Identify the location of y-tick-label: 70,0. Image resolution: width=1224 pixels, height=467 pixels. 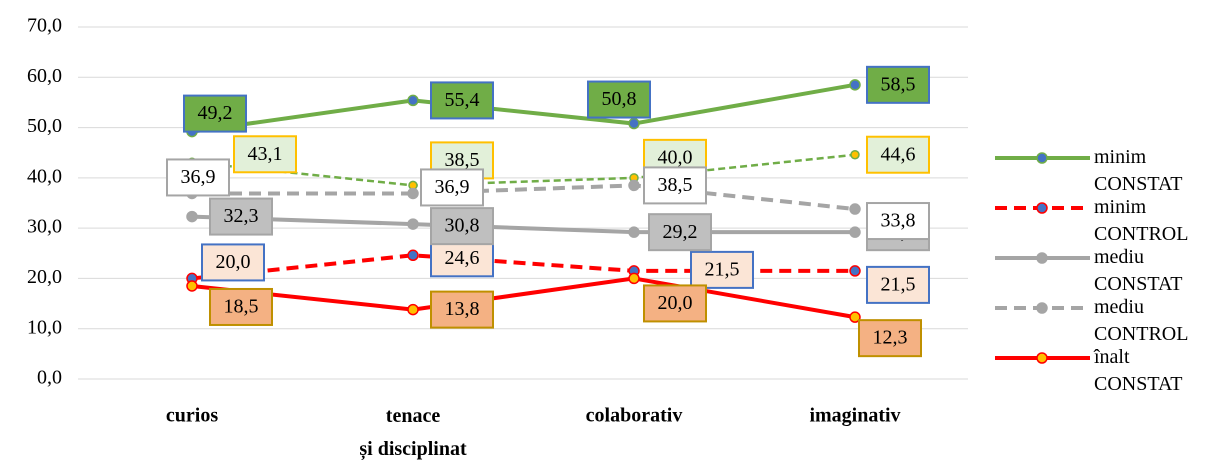
(44, 26).